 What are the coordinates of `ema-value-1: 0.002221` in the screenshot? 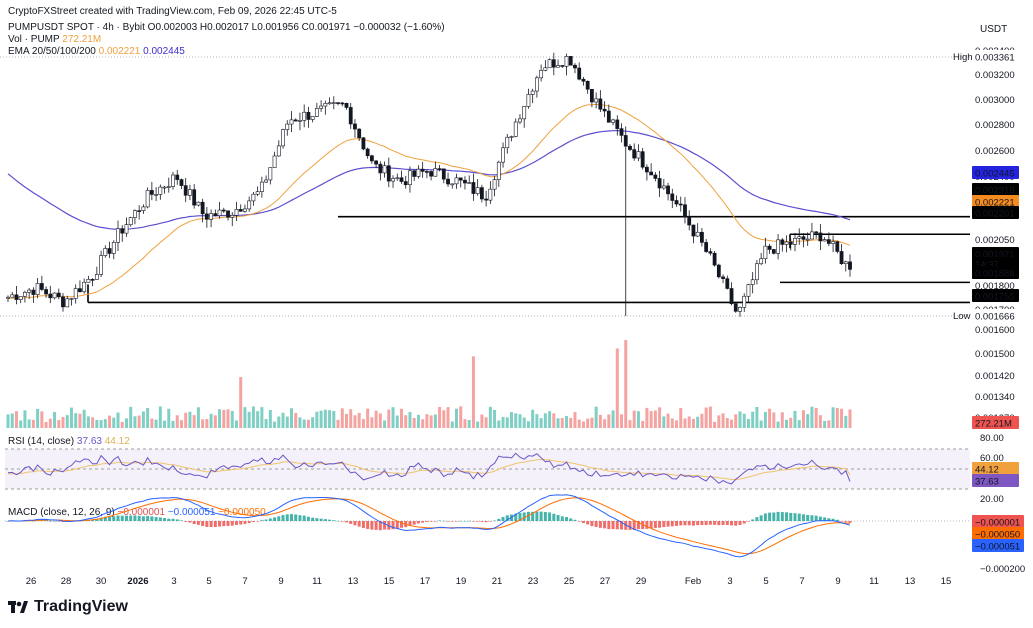 It's located at (119, 51).